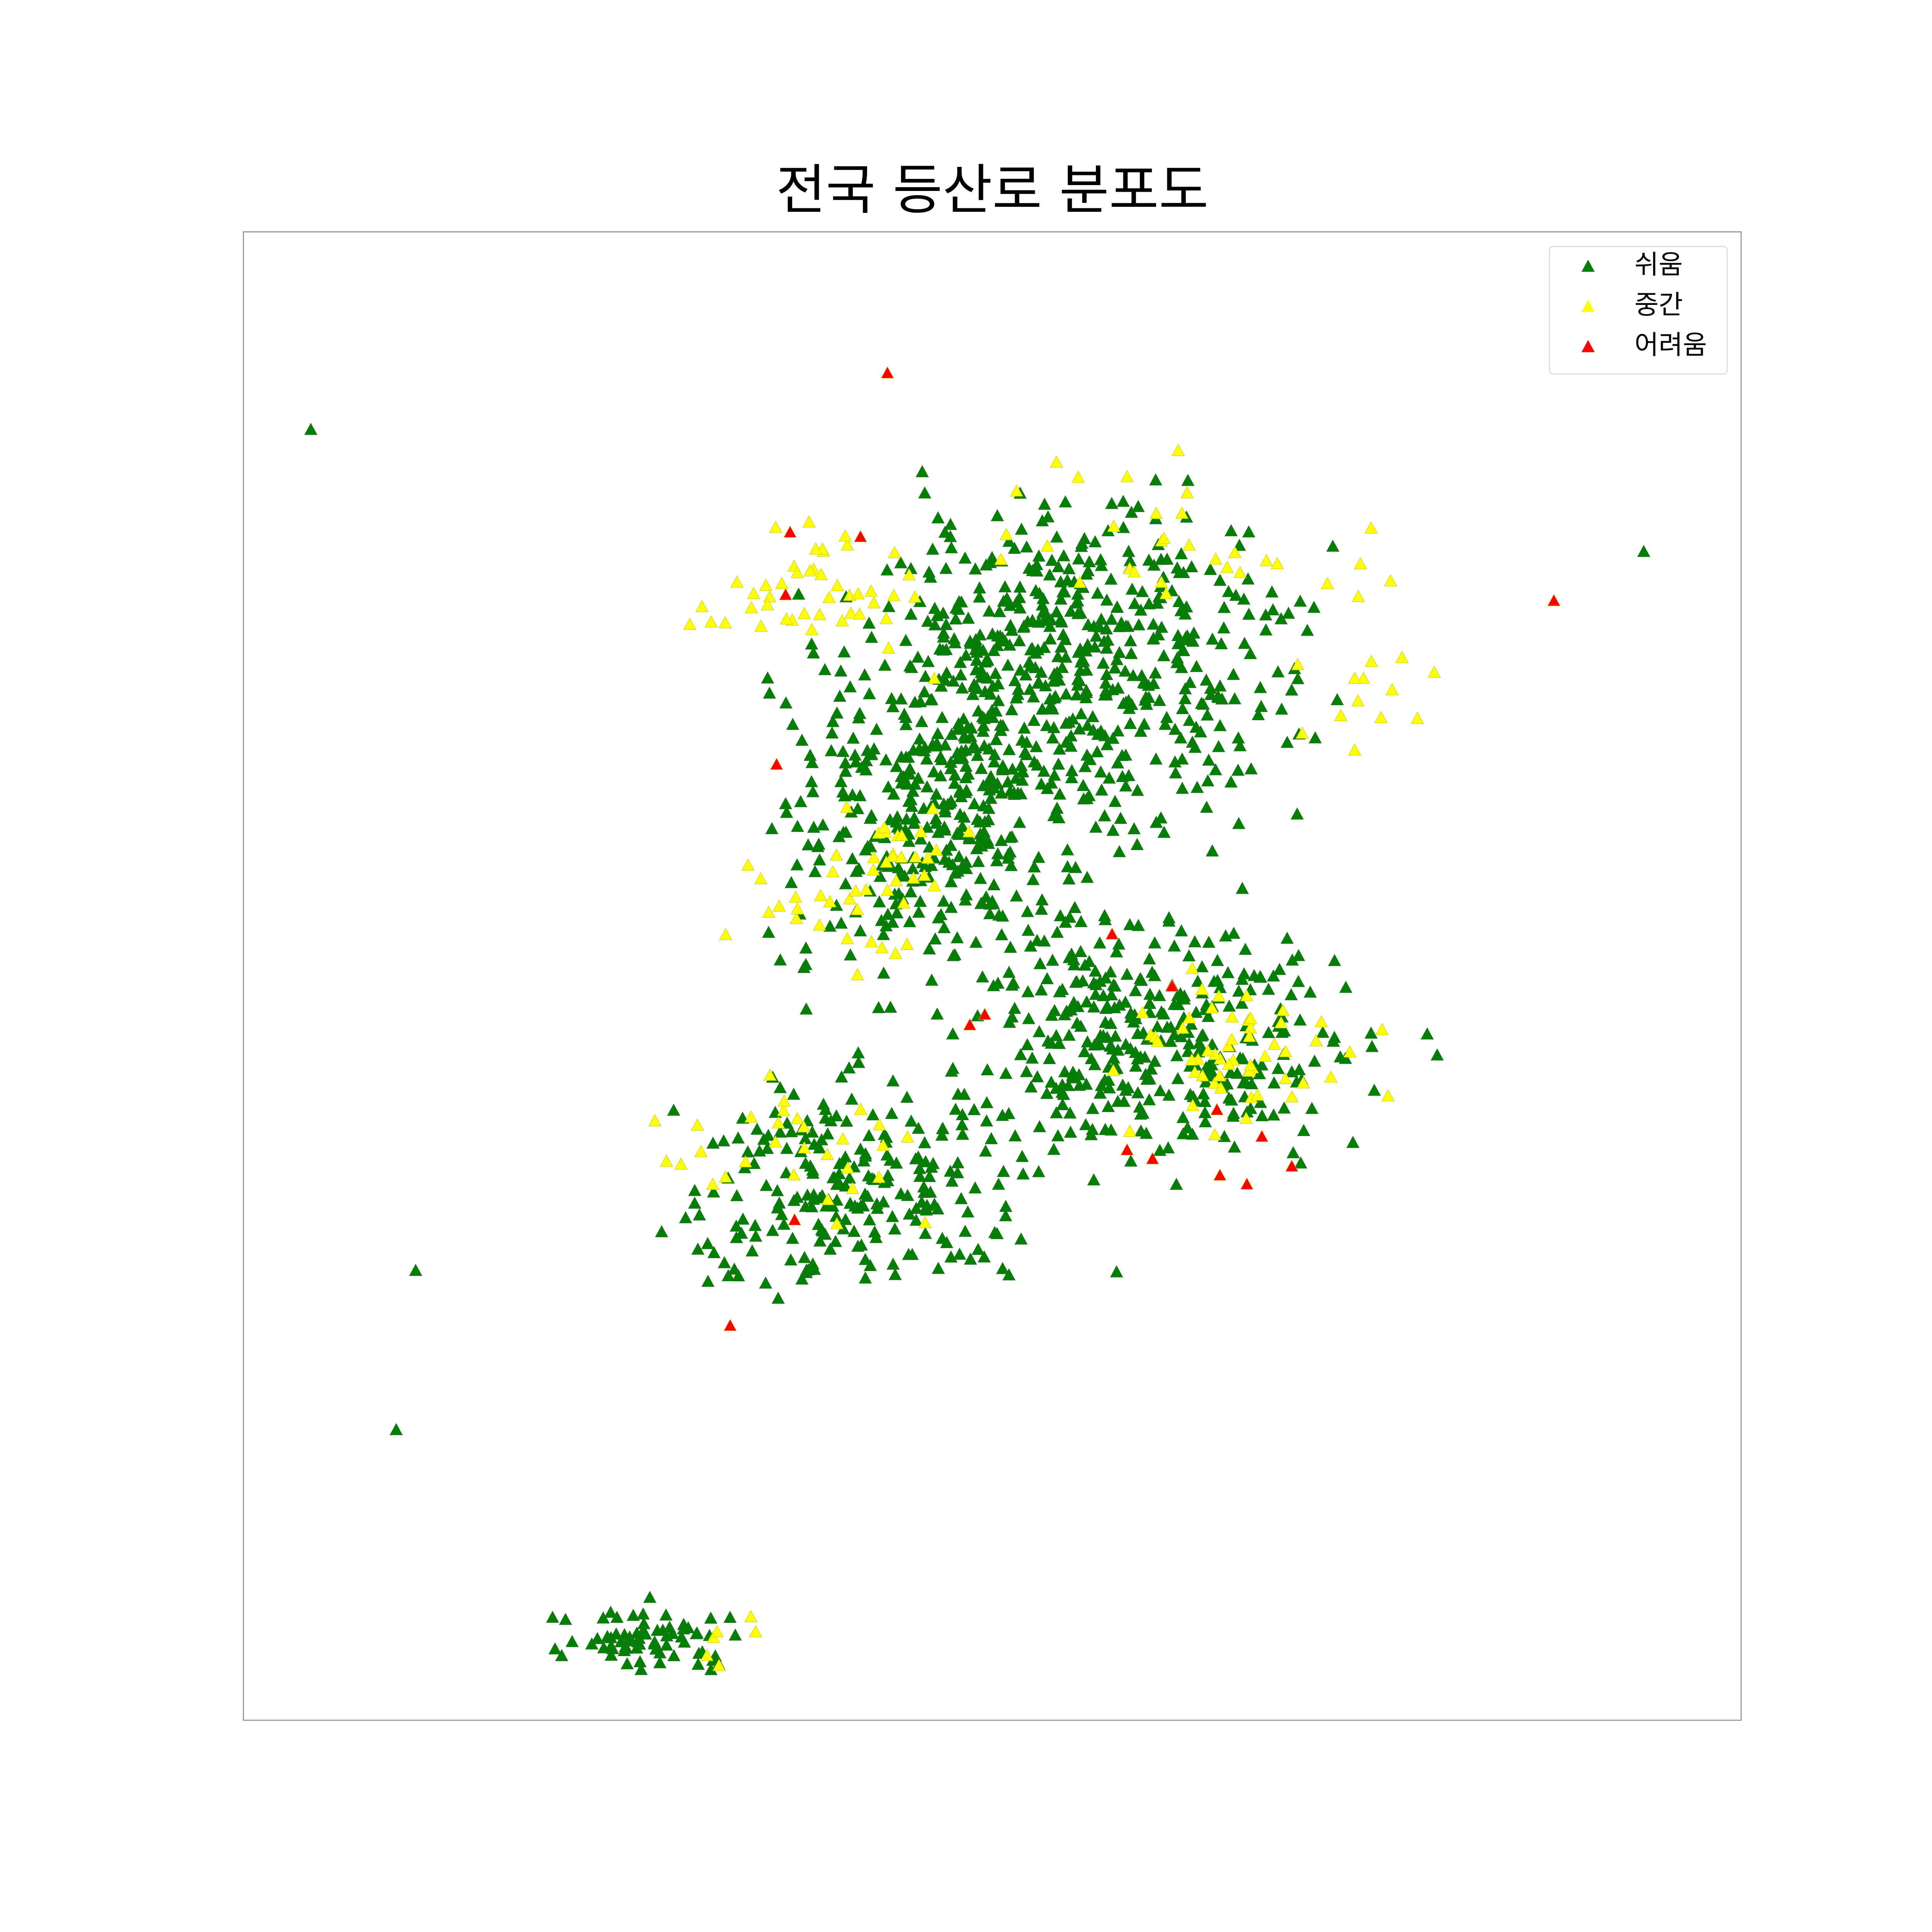  What do you see at coordinates (1632, 305) in the screenshot?
I see `legend-item-medium: 중간` at bounding box center [1632, 305].